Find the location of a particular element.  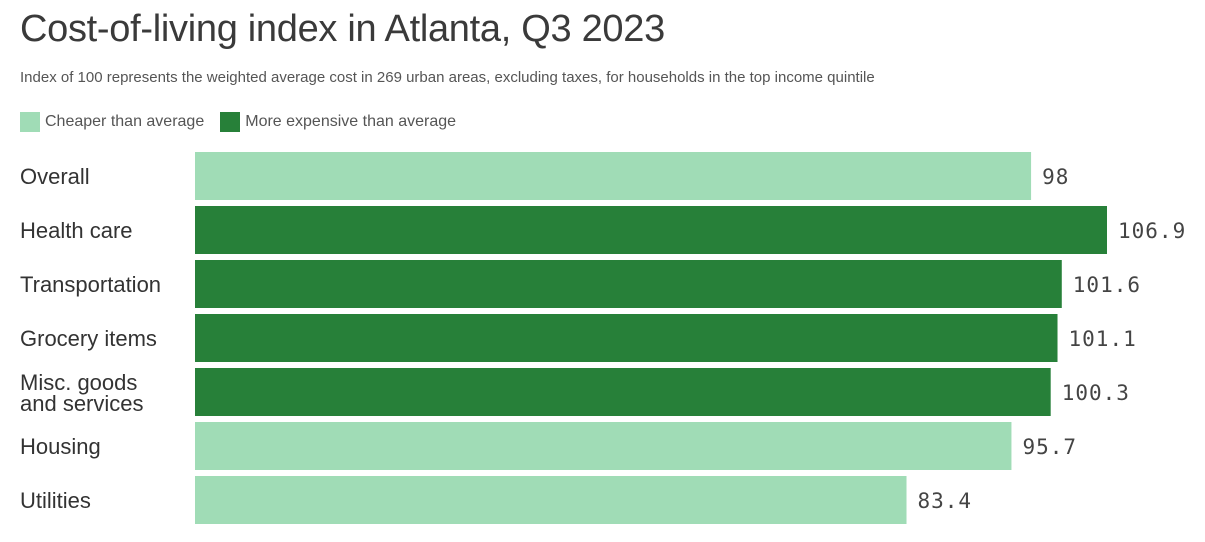

legend-item-expensive: More expensive than average is located at coordinates (338, 122).